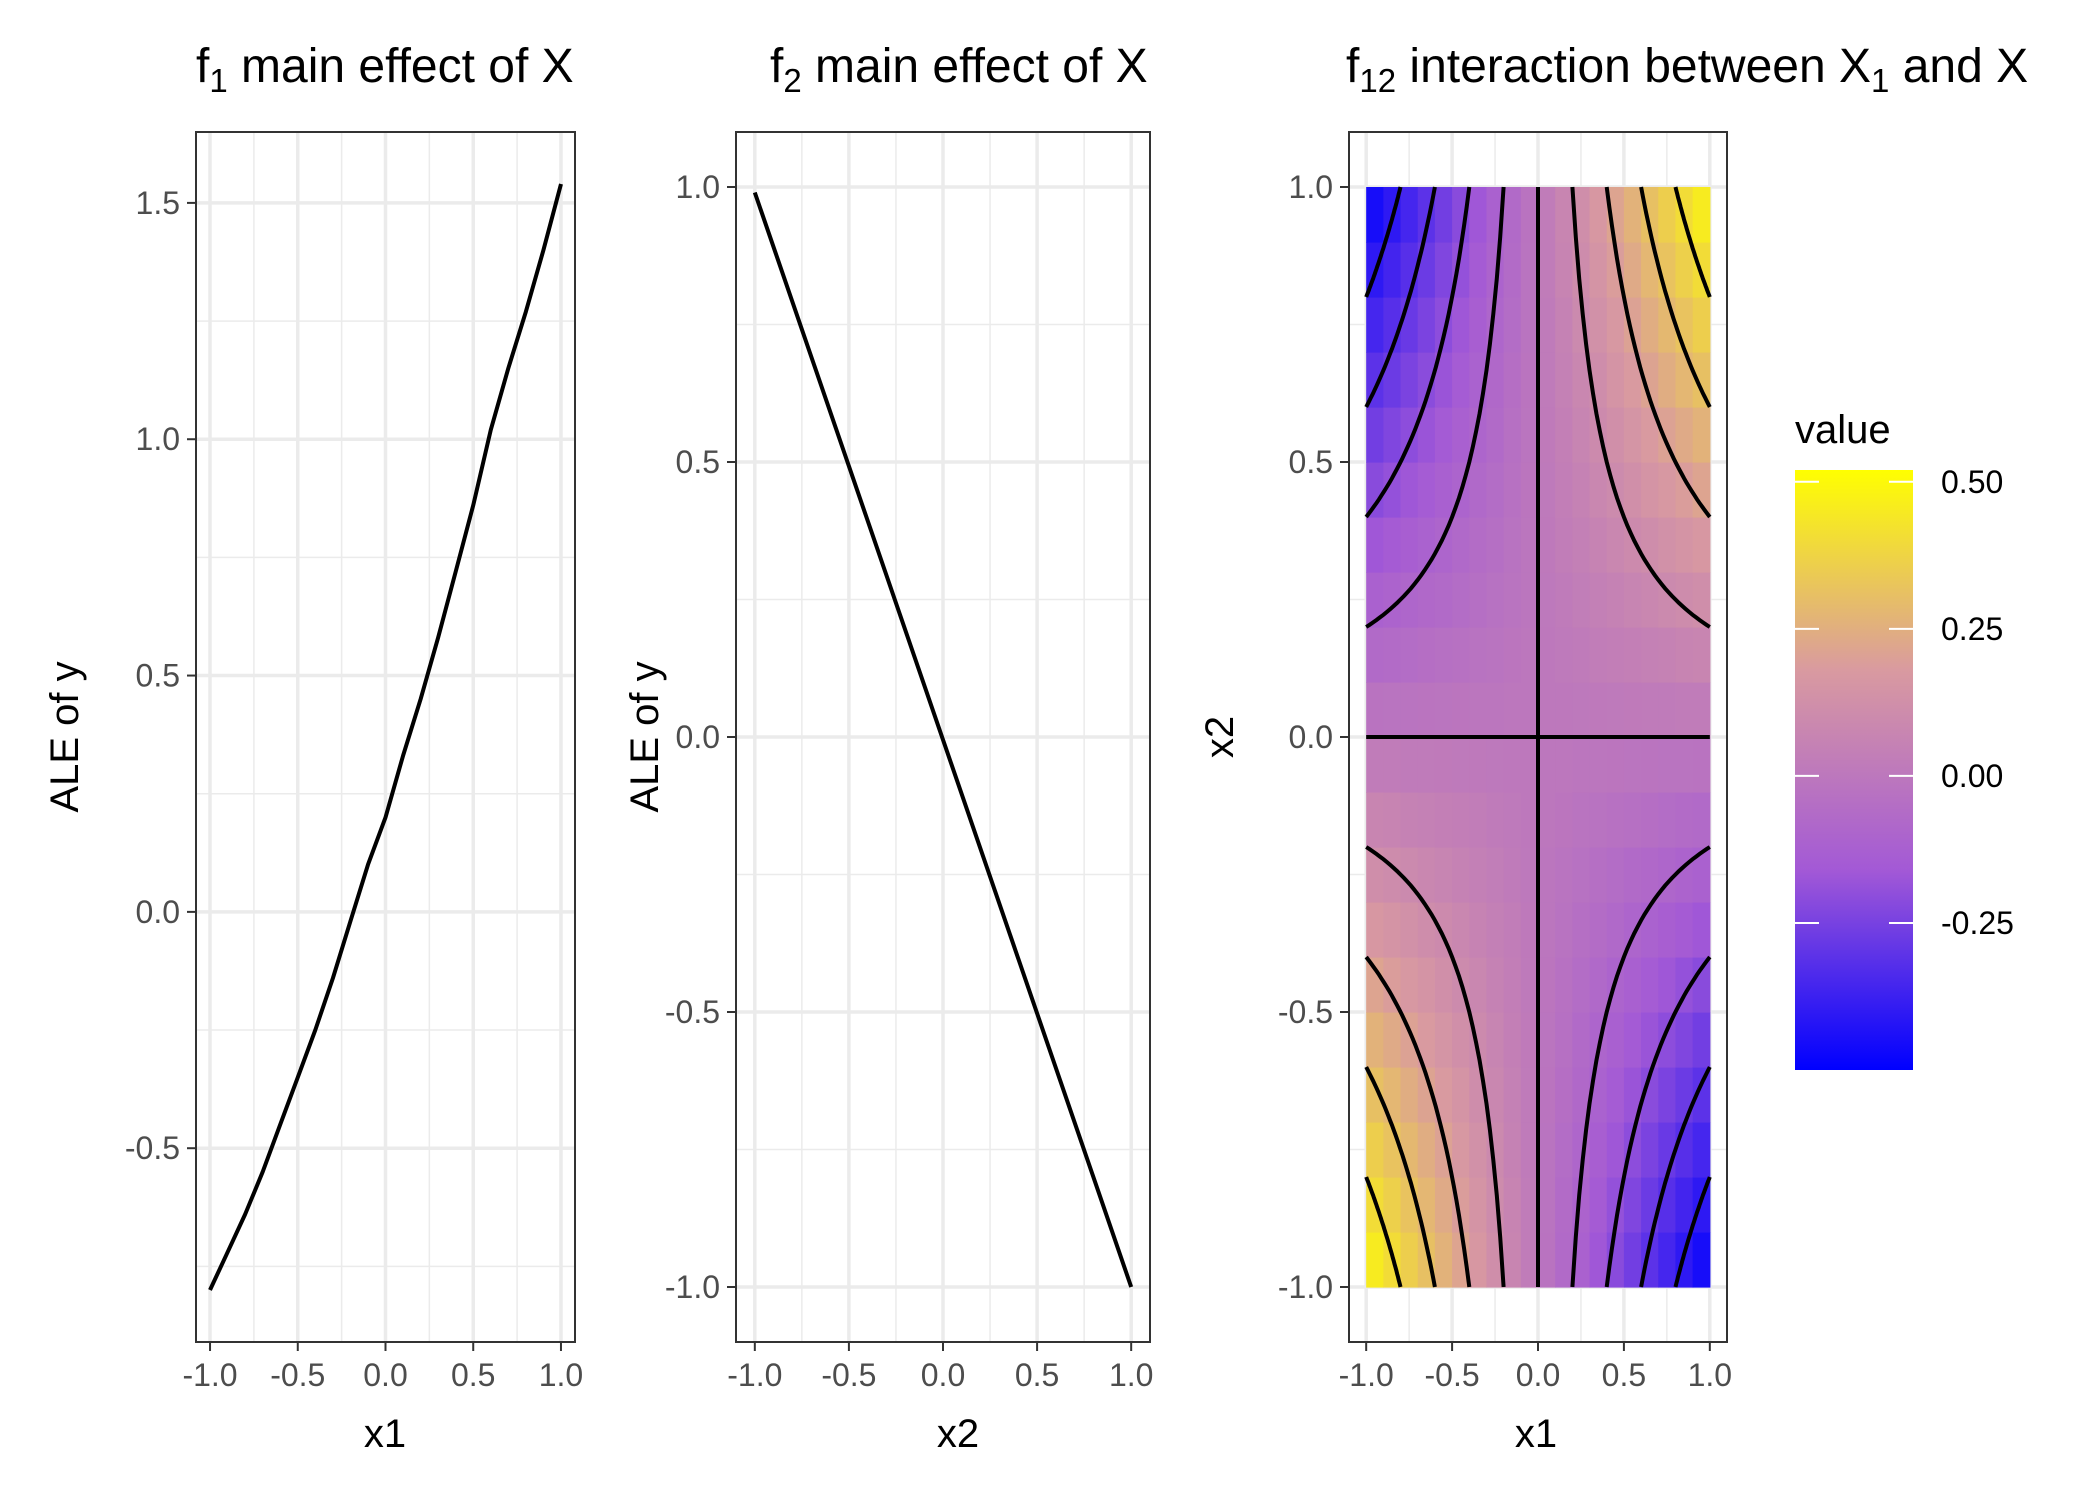 This screenshot has width=2100, height=1500. What do you see at coordinates (1843, 430) in the screenshot?
I see `legend-title: value` at bounding box center [1843, 430].